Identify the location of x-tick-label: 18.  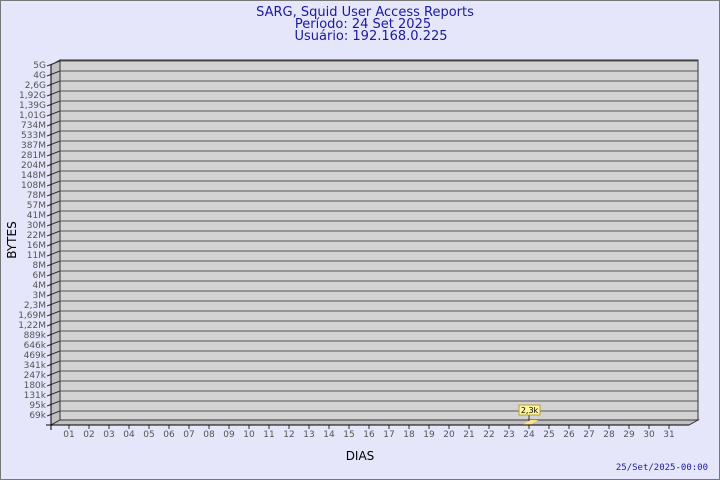
(409, 435).